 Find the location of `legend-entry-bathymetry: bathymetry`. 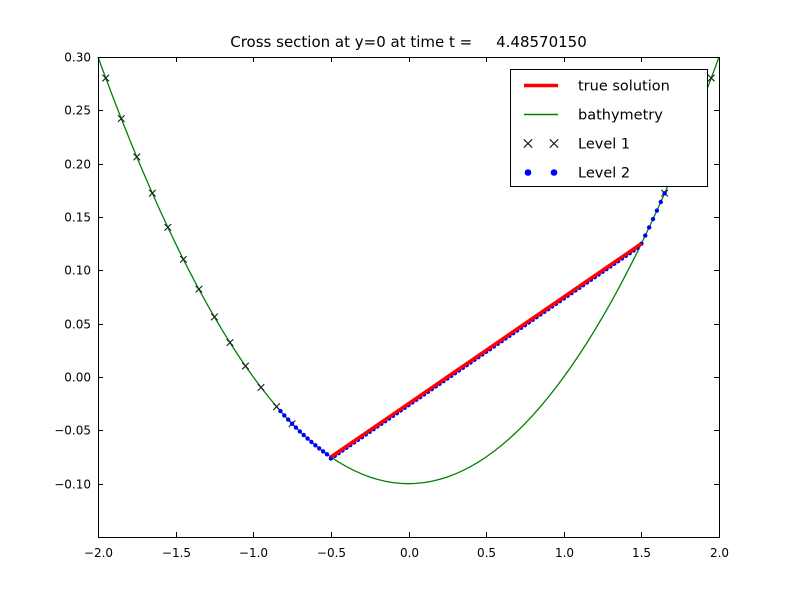

legend-entry-bathymetry: bathymetry is located at coordinates (593, 116).